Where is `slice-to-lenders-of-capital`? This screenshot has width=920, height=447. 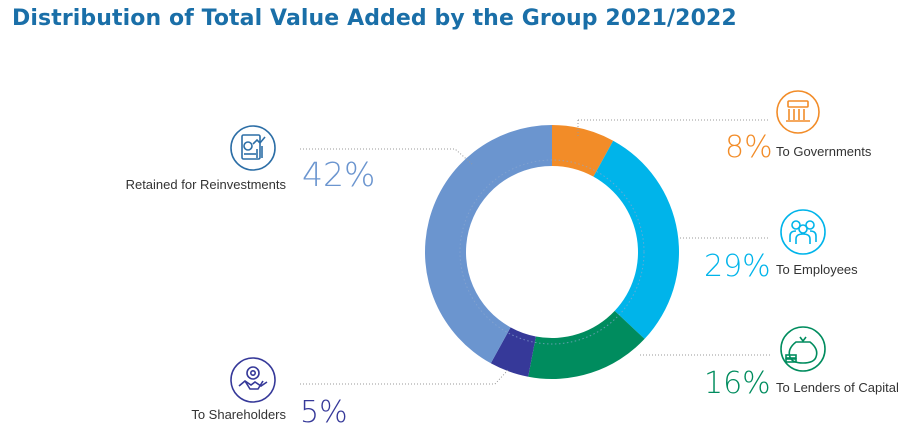 slice-to-lenders-of-capital is located at coordinates (586, 344).